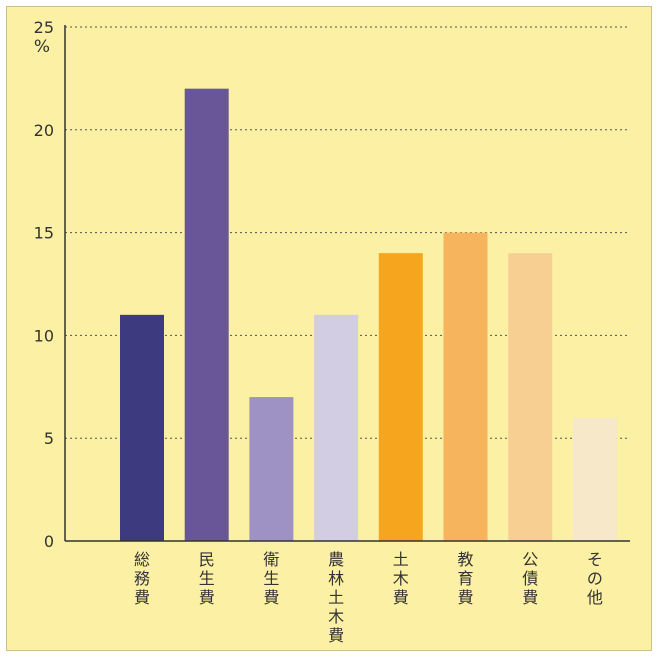 The width and height of the screenshot is (658, 657). I want to click on y-unit-label: %, so click(42, 47).